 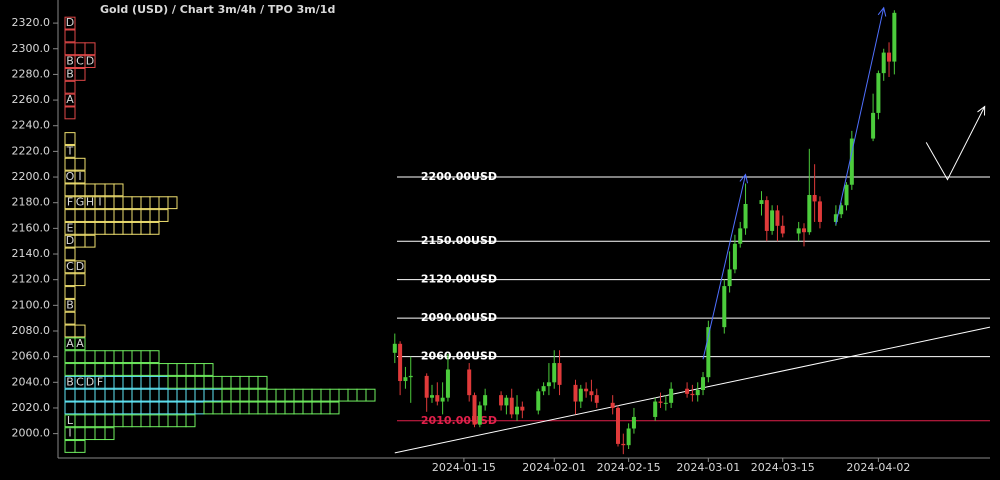 I want to click on x-tick-label: 2024-02-01, so click(x=554, y=467).